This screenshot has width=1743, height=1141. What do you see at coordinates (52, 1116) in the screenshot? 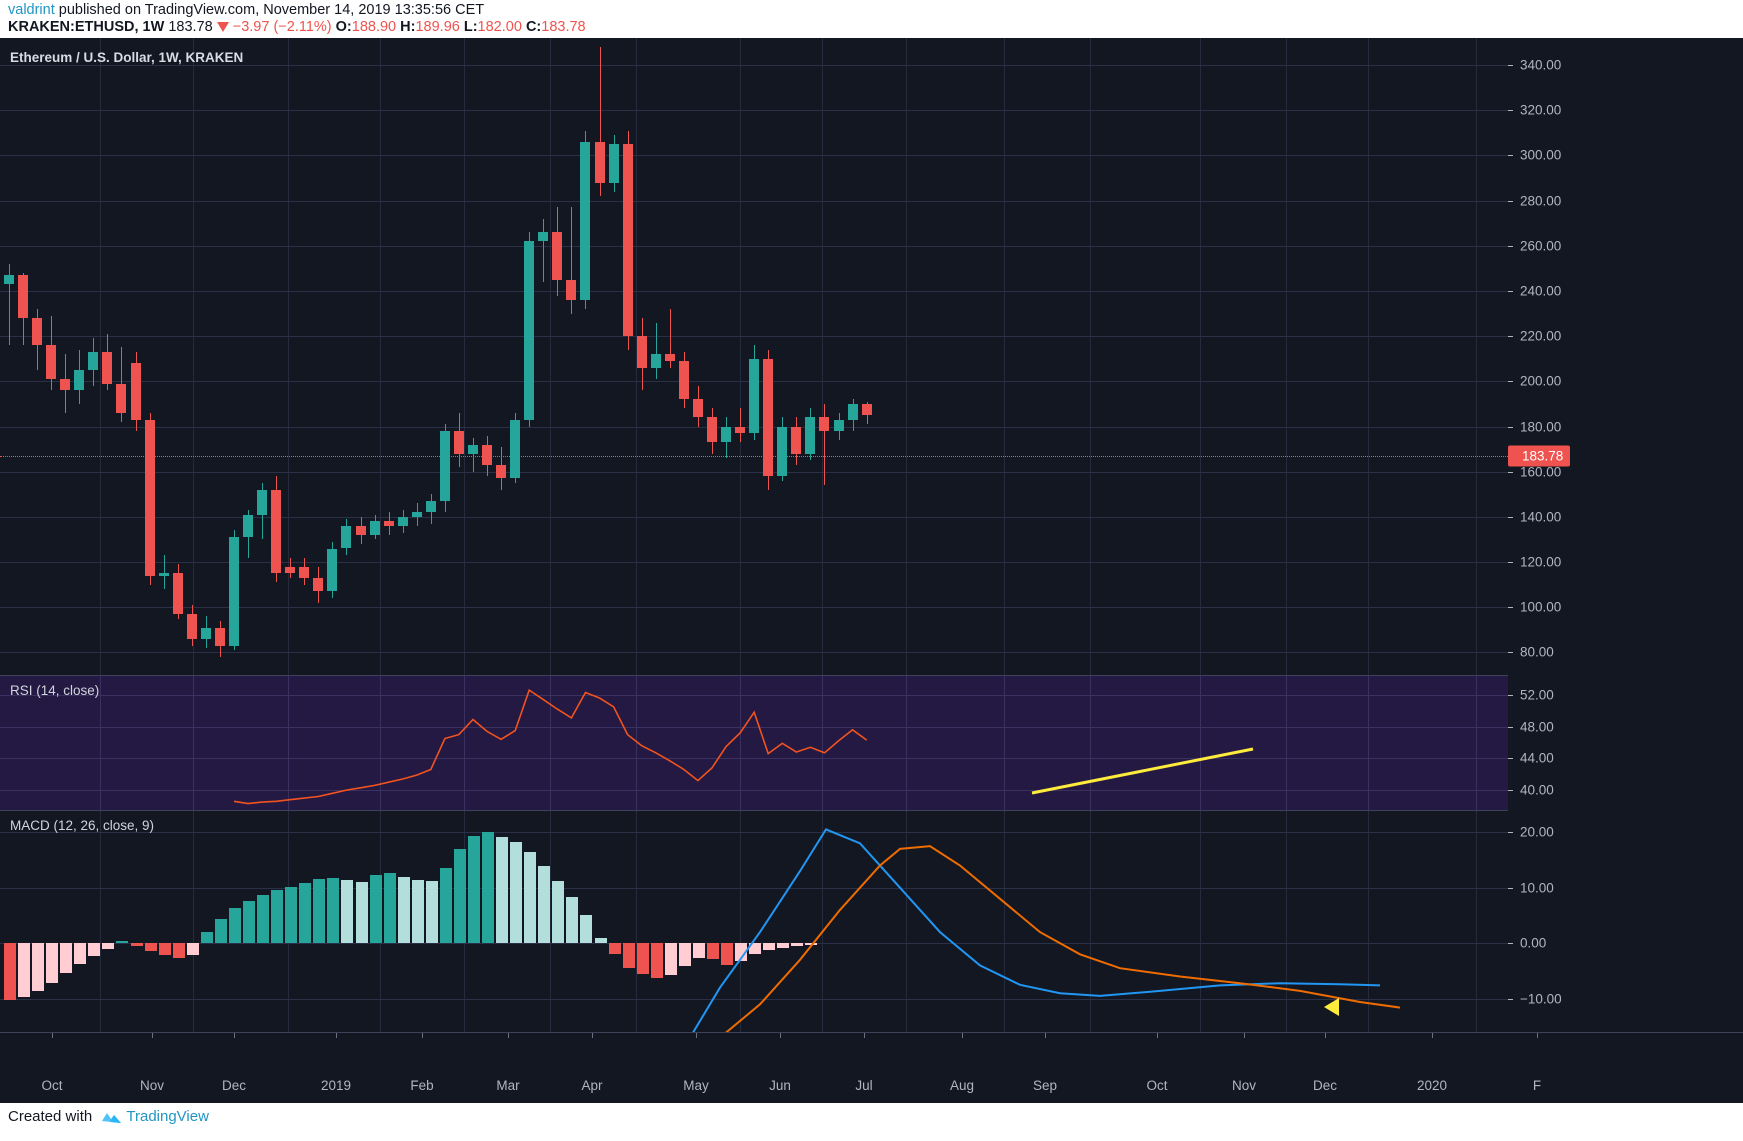
I see `footer-prefix: Created with` at bounding box center [52, 1116].